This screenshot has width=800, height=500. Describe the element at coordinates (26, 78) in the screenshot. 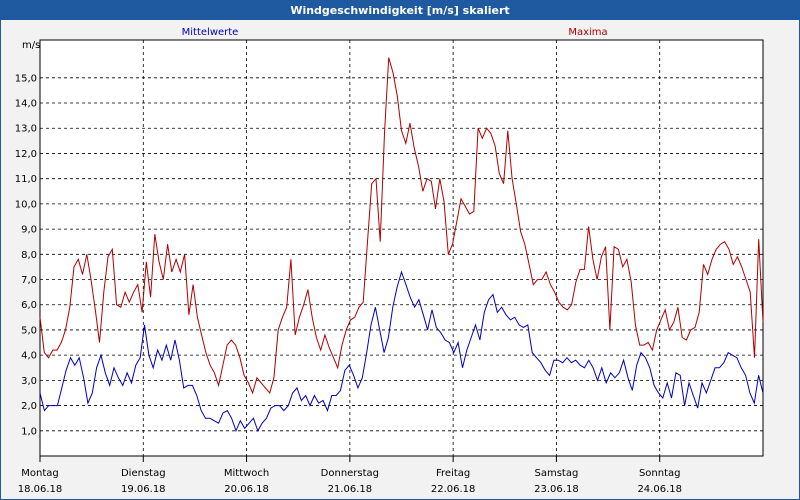

I see `y-tick-label: 15,0` at that location.